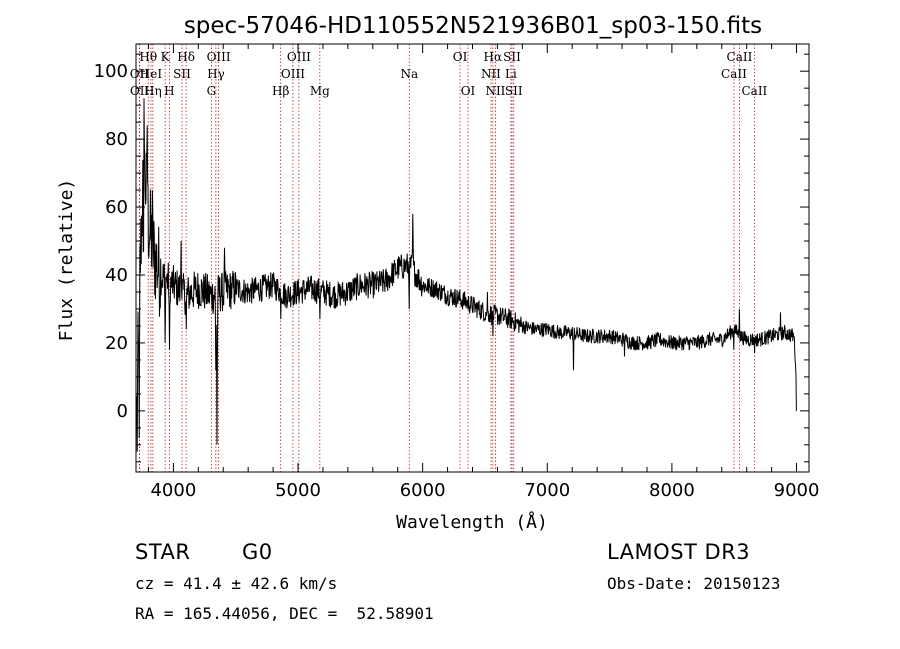 Image resolution: width=900 pixels, height=649 pixels. Describe the element at coordinates (166, 57) in the screenshot. I see `line-label: K` at that location.